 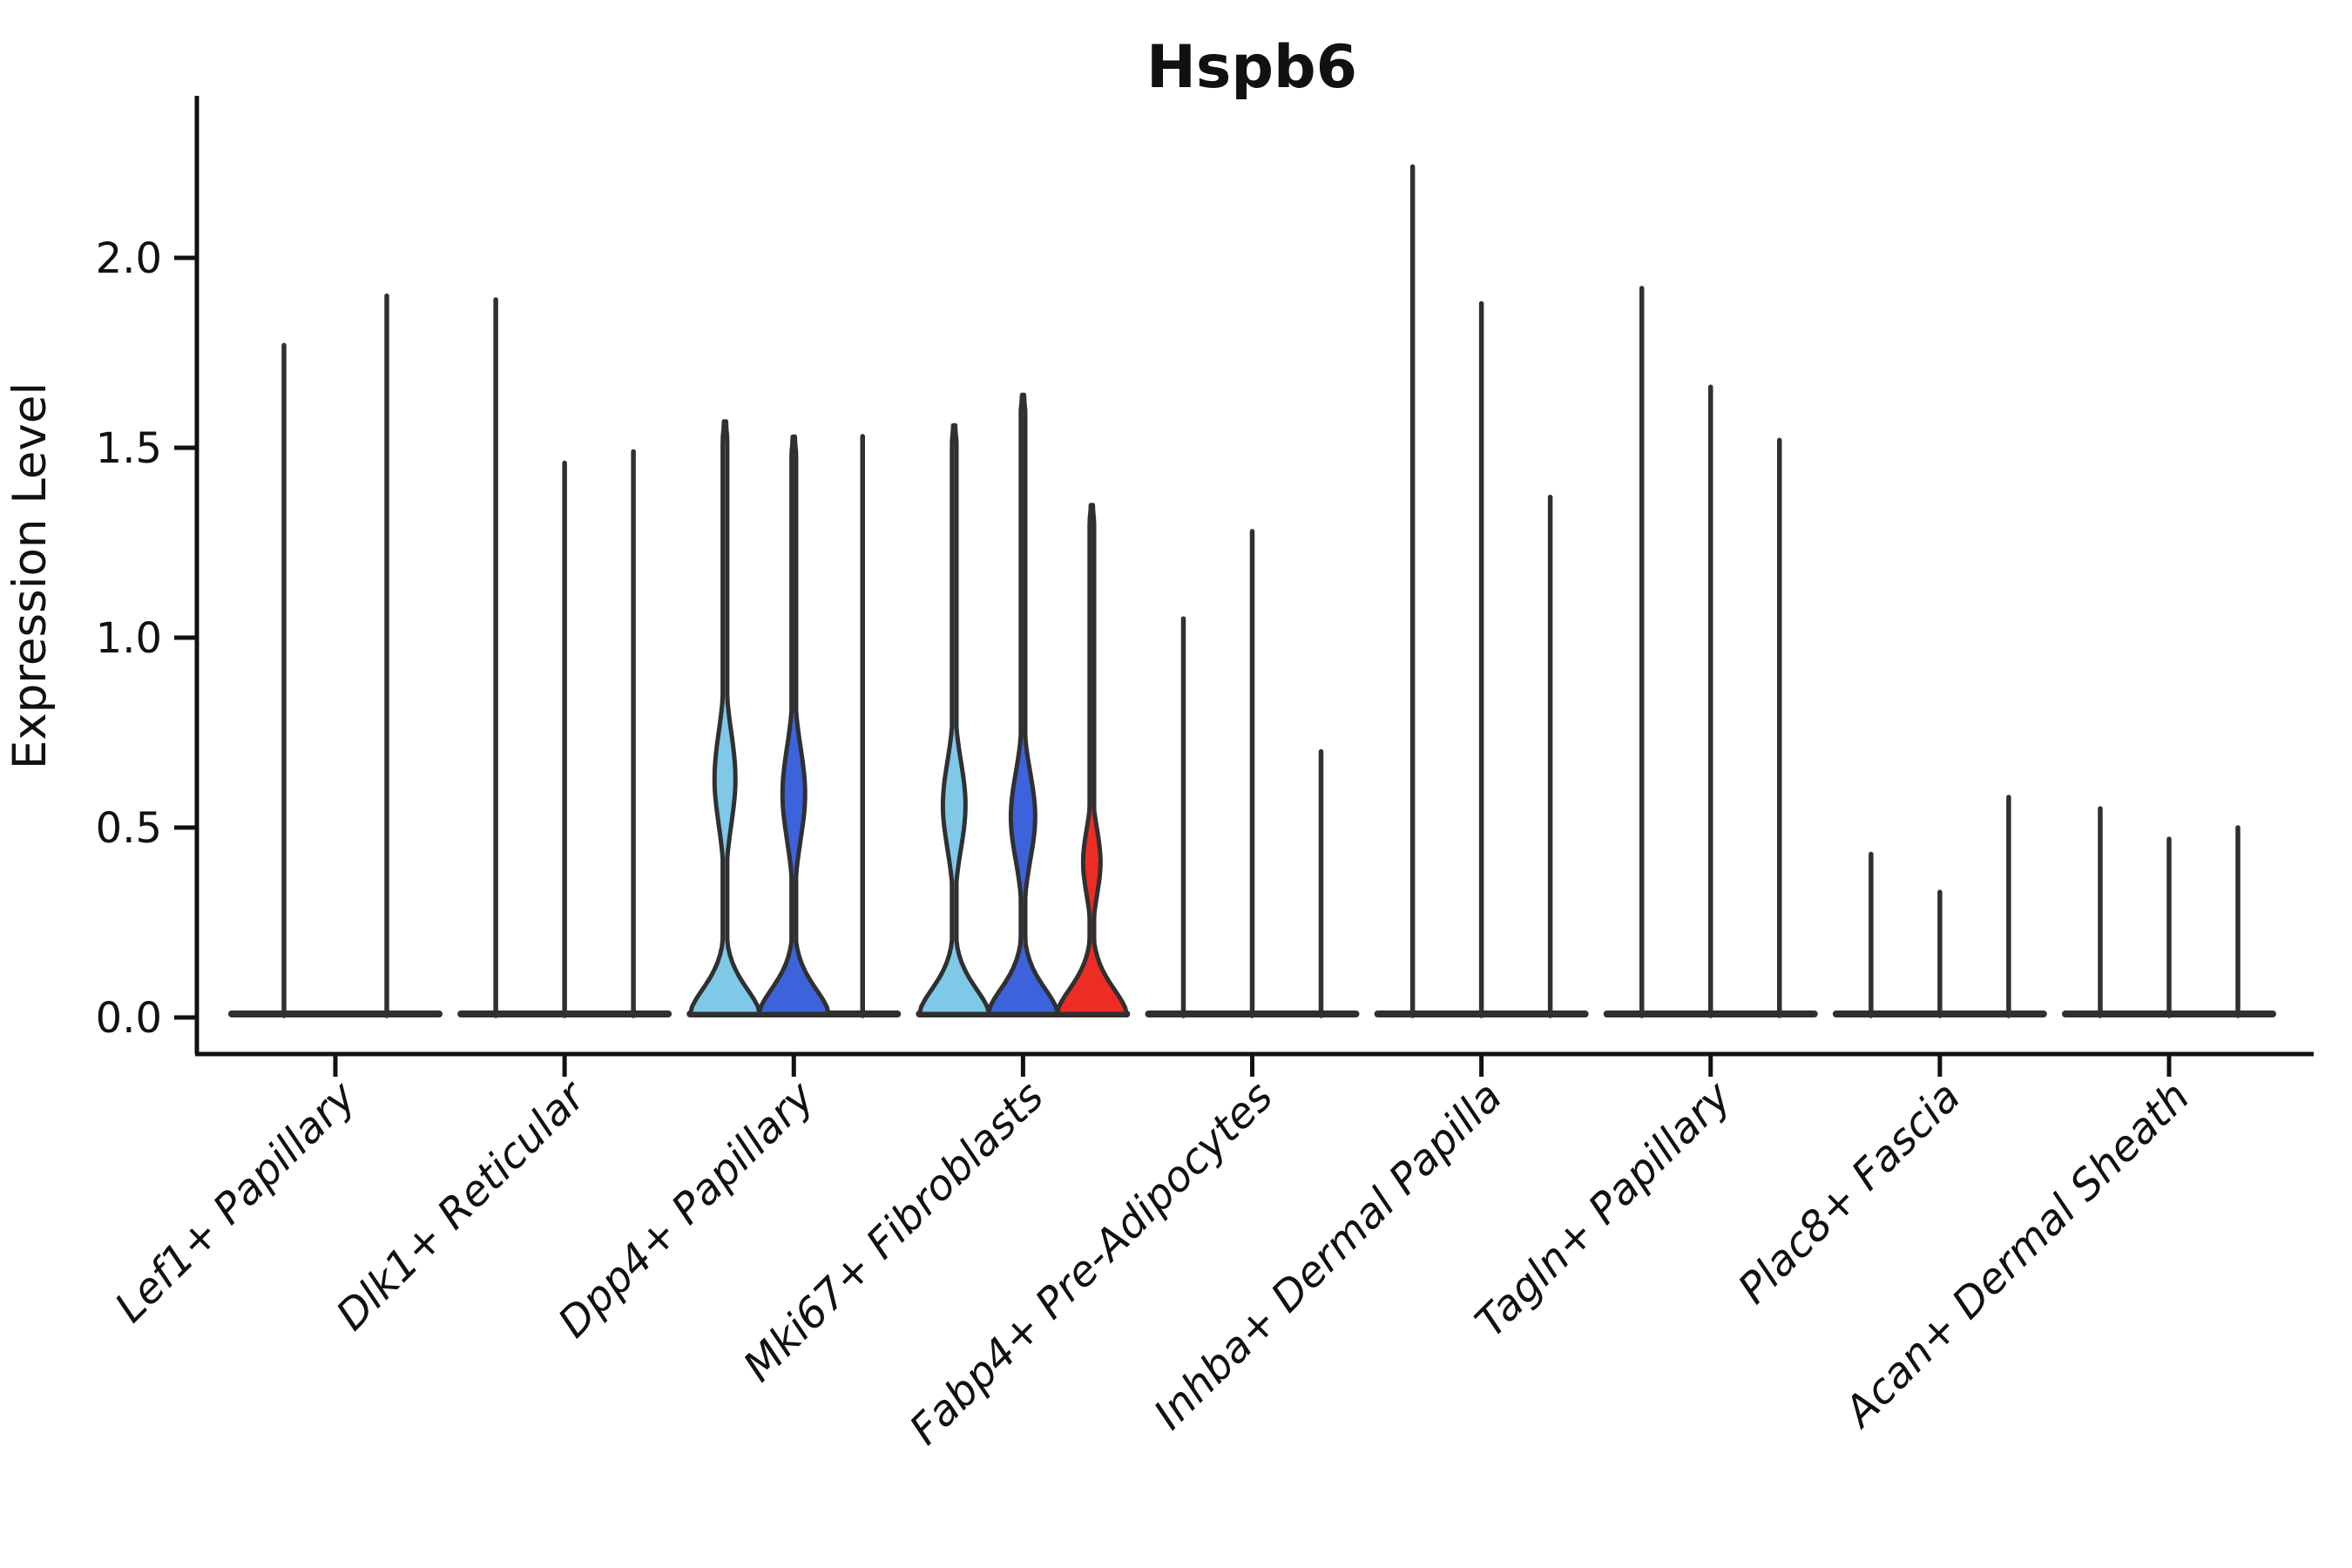 I want to click on chart-title: Hspb6, so click(x=1251, y=67).